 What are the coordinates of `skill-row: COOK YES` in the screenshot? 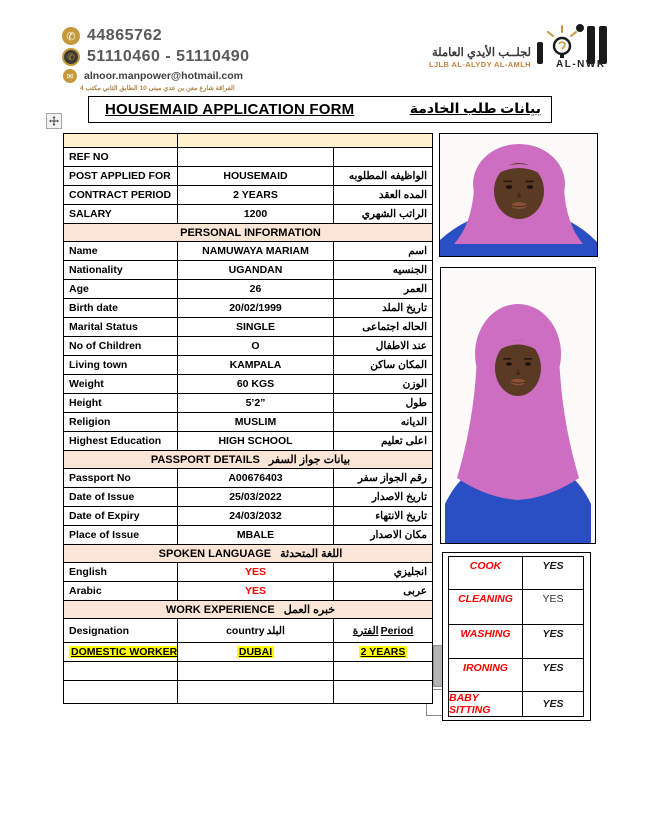 It's located at (516, 573).